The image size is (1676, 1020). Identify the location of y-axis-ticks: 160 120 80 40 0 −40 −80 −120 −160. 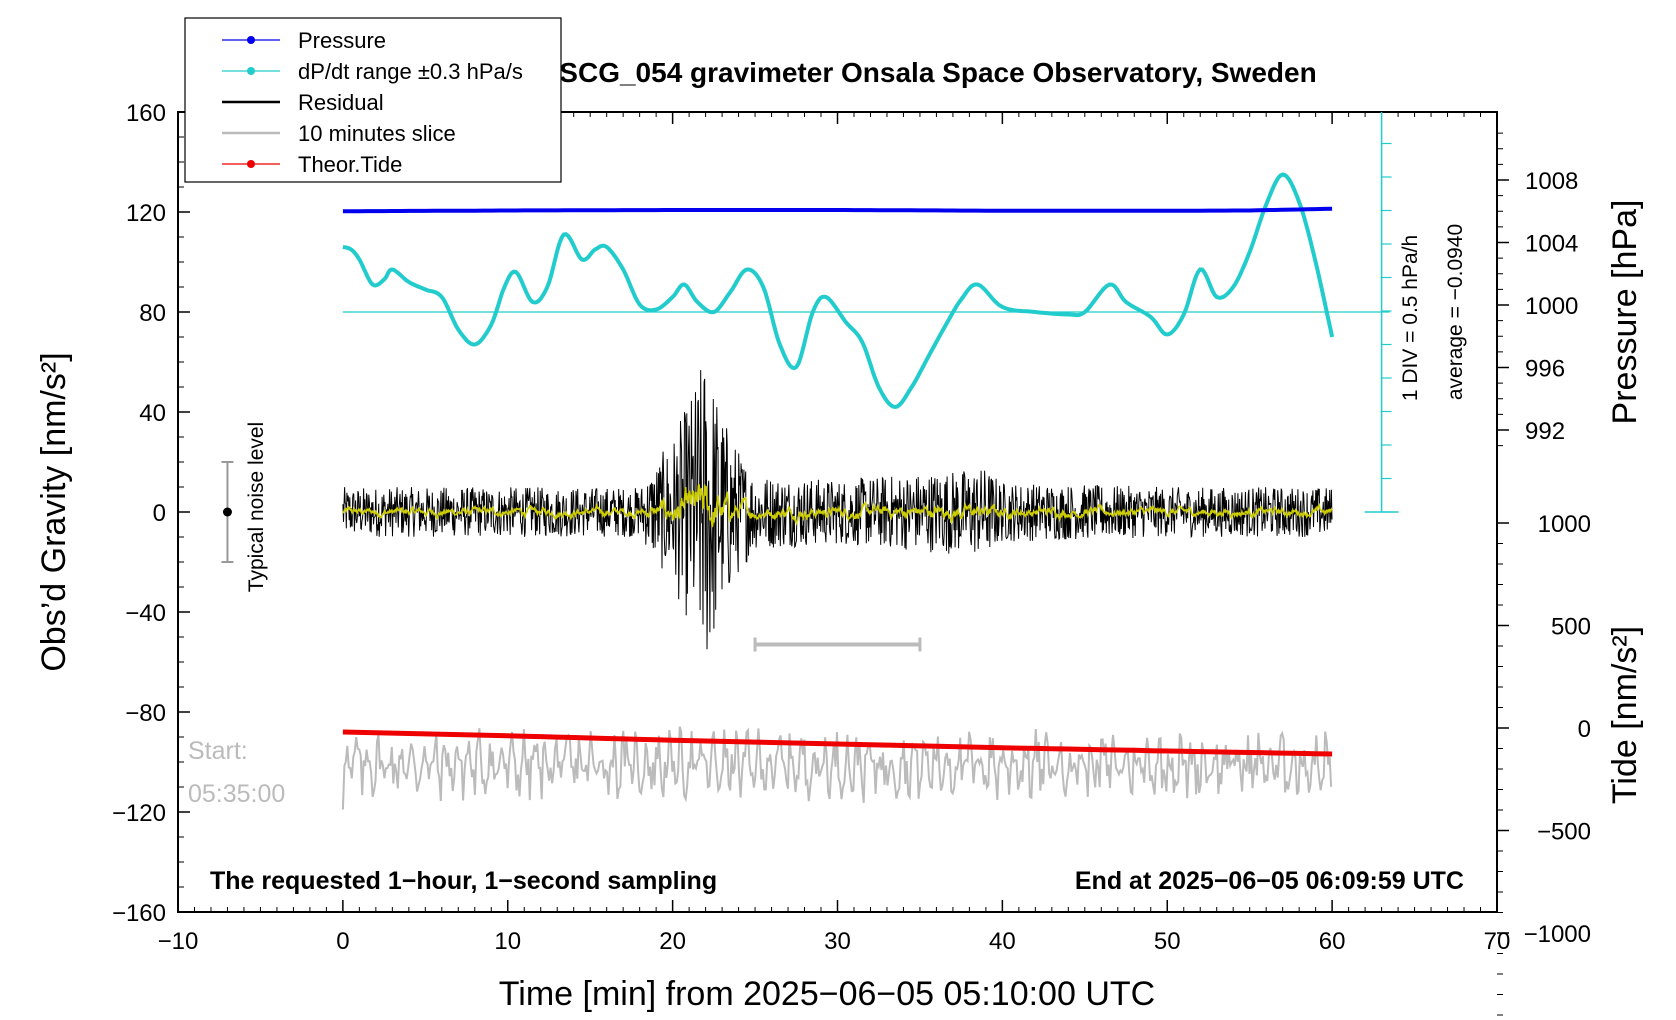
(151, 513).